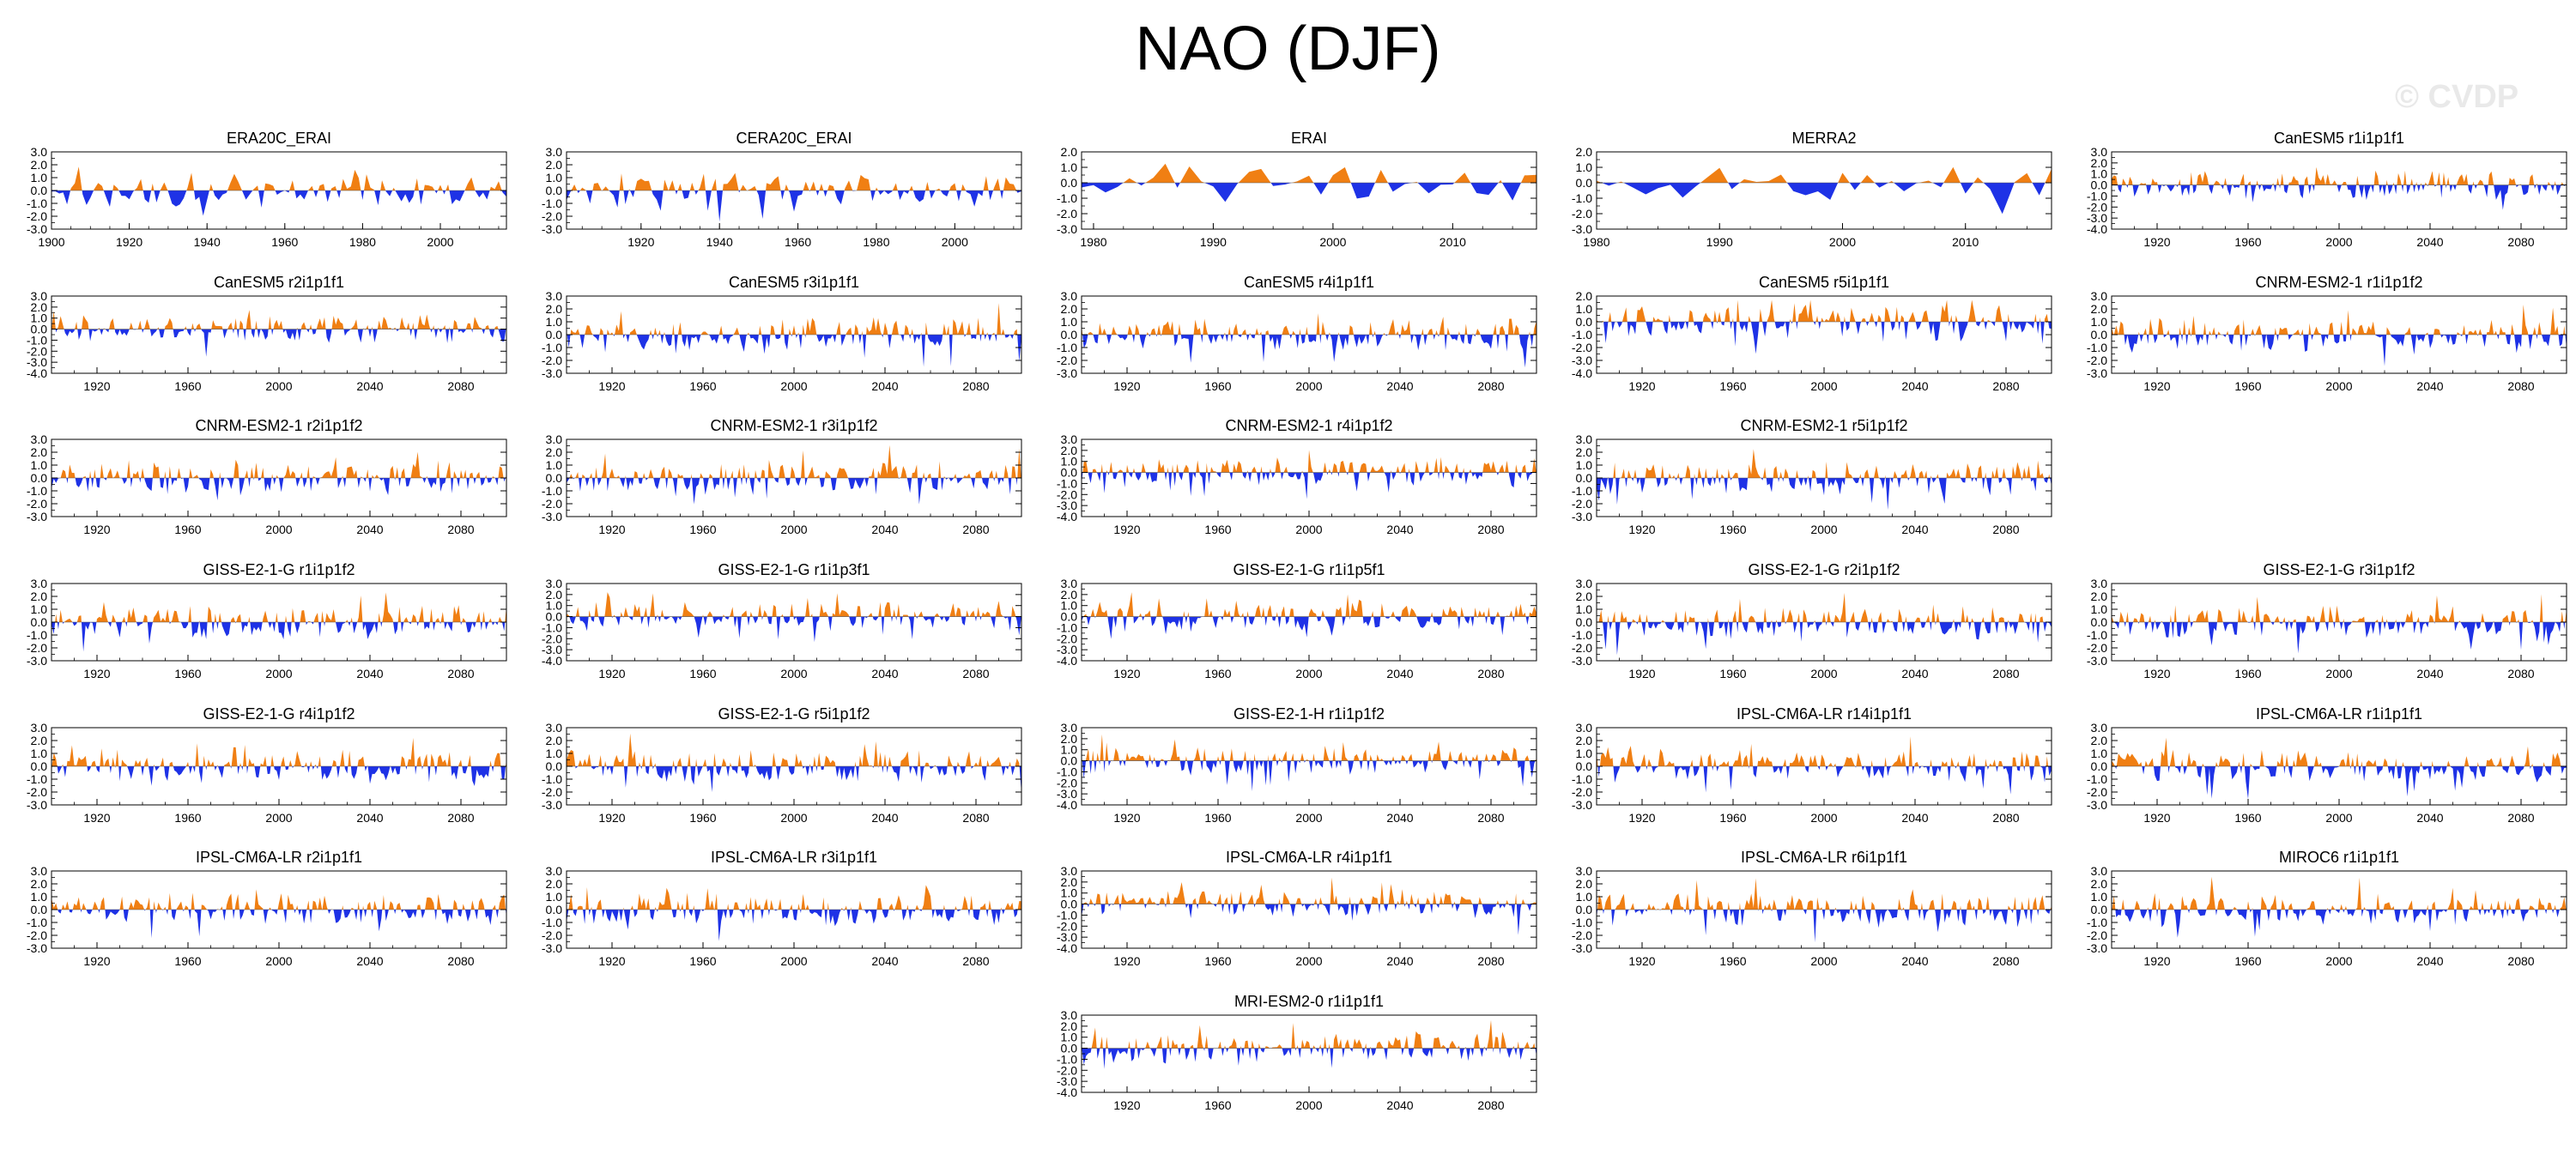  I want to click on panel-title: IPSL-CM6A-LR r4i1p1f1, so click(1309, 857).